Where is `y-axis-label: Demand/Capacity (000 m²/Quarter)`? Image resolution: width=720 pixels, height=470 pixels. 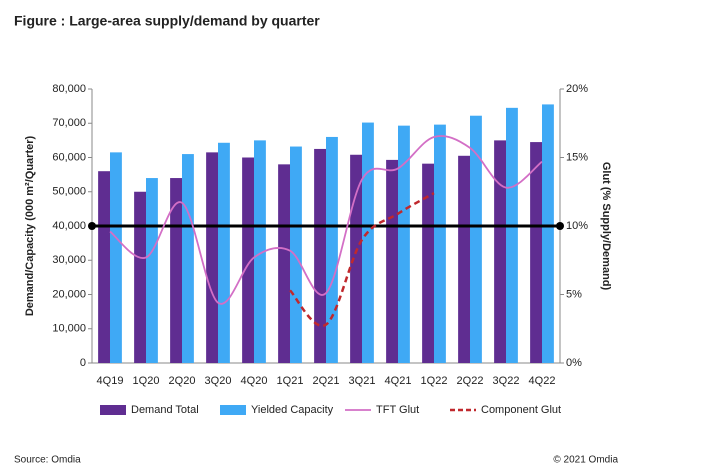 y-axis-label: Demand/Capacity (000 m²/Quarter) is located at coordinates (30, 226).